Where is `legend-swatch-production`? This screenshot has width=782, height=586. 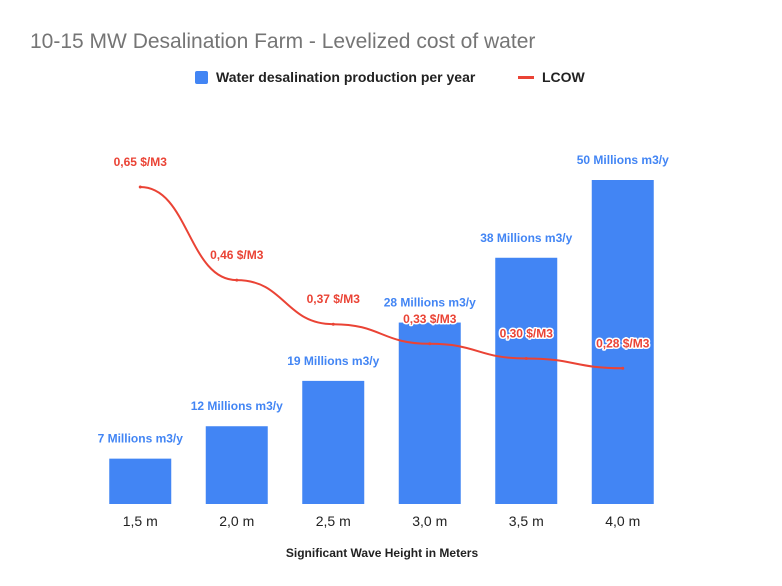 legend-swatch-production is located at coordinates (201, 77).